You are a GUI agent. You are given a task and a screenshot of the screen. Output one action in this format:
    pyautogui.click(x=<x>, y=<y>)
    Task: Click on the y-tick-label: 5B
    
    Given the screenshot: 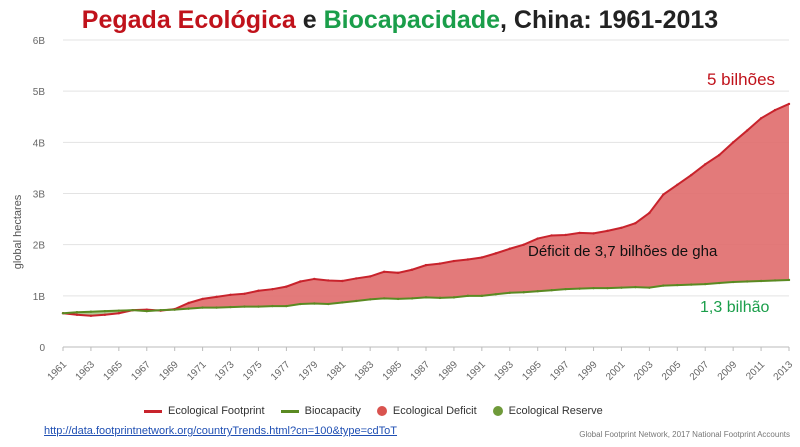 What is the action you would take?
    pyautogui.click(x=39, y=92)
    